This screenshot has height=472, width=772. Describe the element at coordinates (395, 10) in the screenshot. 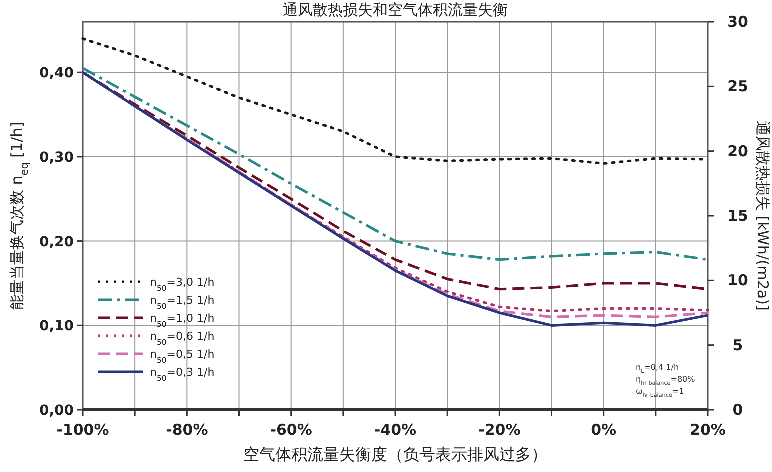

I see `chart-title: 通风散热损失和空气体积流量失衡` at that location.